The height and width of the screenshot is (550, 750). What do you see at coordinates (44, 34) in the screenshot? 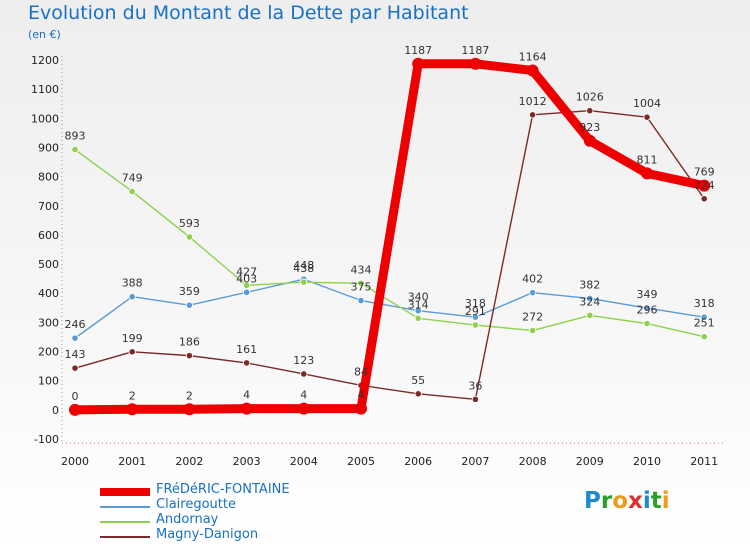
I see `chart-subtitle: (en €)` at bounding box center [44, 34].